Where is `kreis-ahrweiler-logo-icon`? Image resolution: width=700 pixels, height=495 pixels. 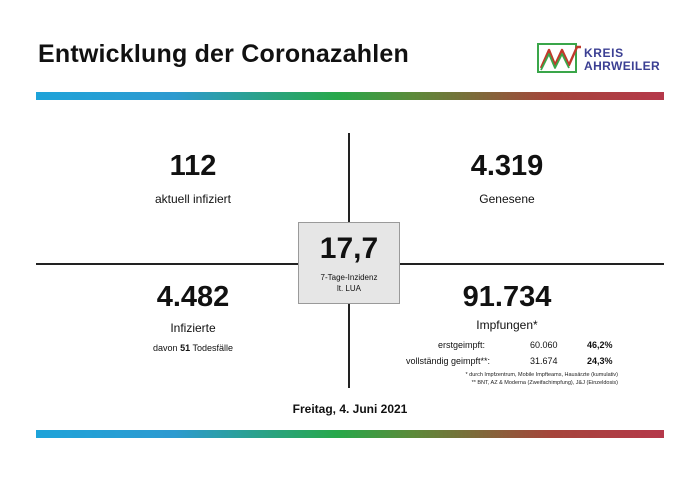 kreis-ahrweiler-logo-icon is located at coordinates (559, 58).